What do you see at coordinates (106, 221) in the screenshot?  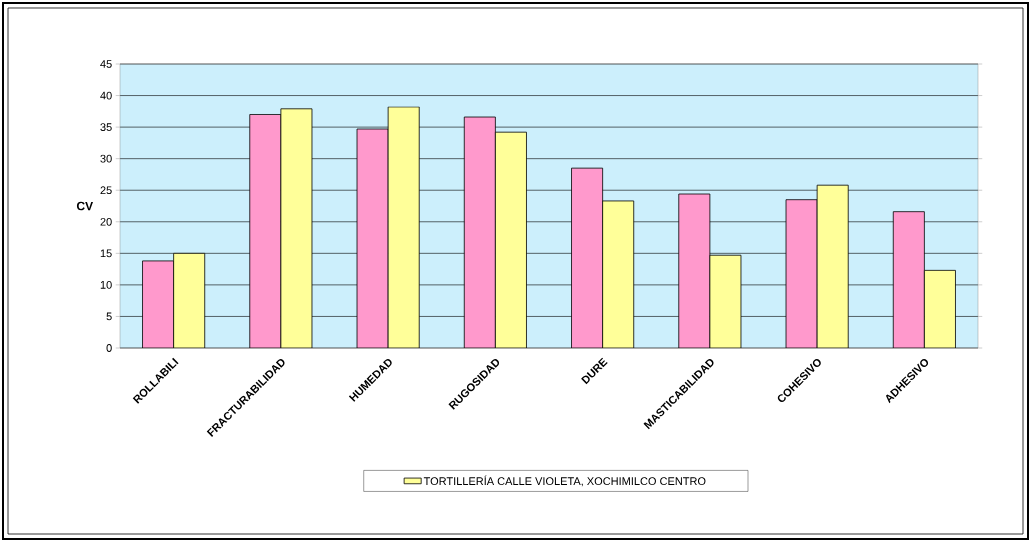 I see `y-tick-label: 20` at bounding box center [106, 221].